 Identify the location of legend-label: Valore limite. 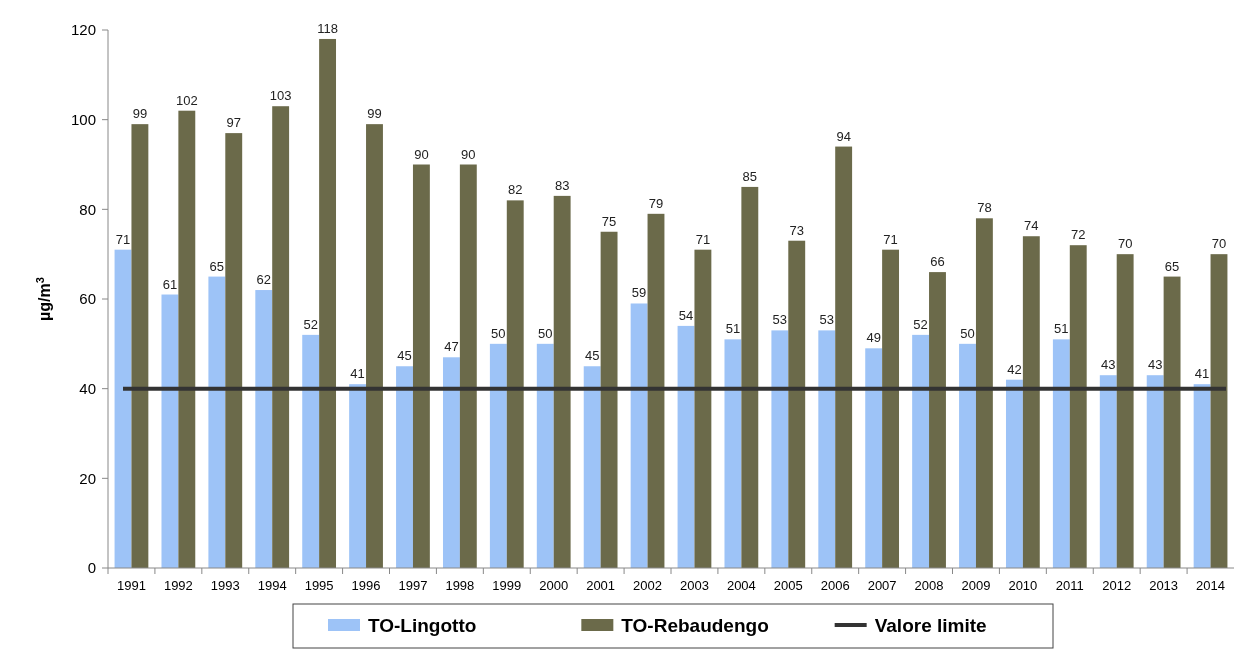
(930, 625).